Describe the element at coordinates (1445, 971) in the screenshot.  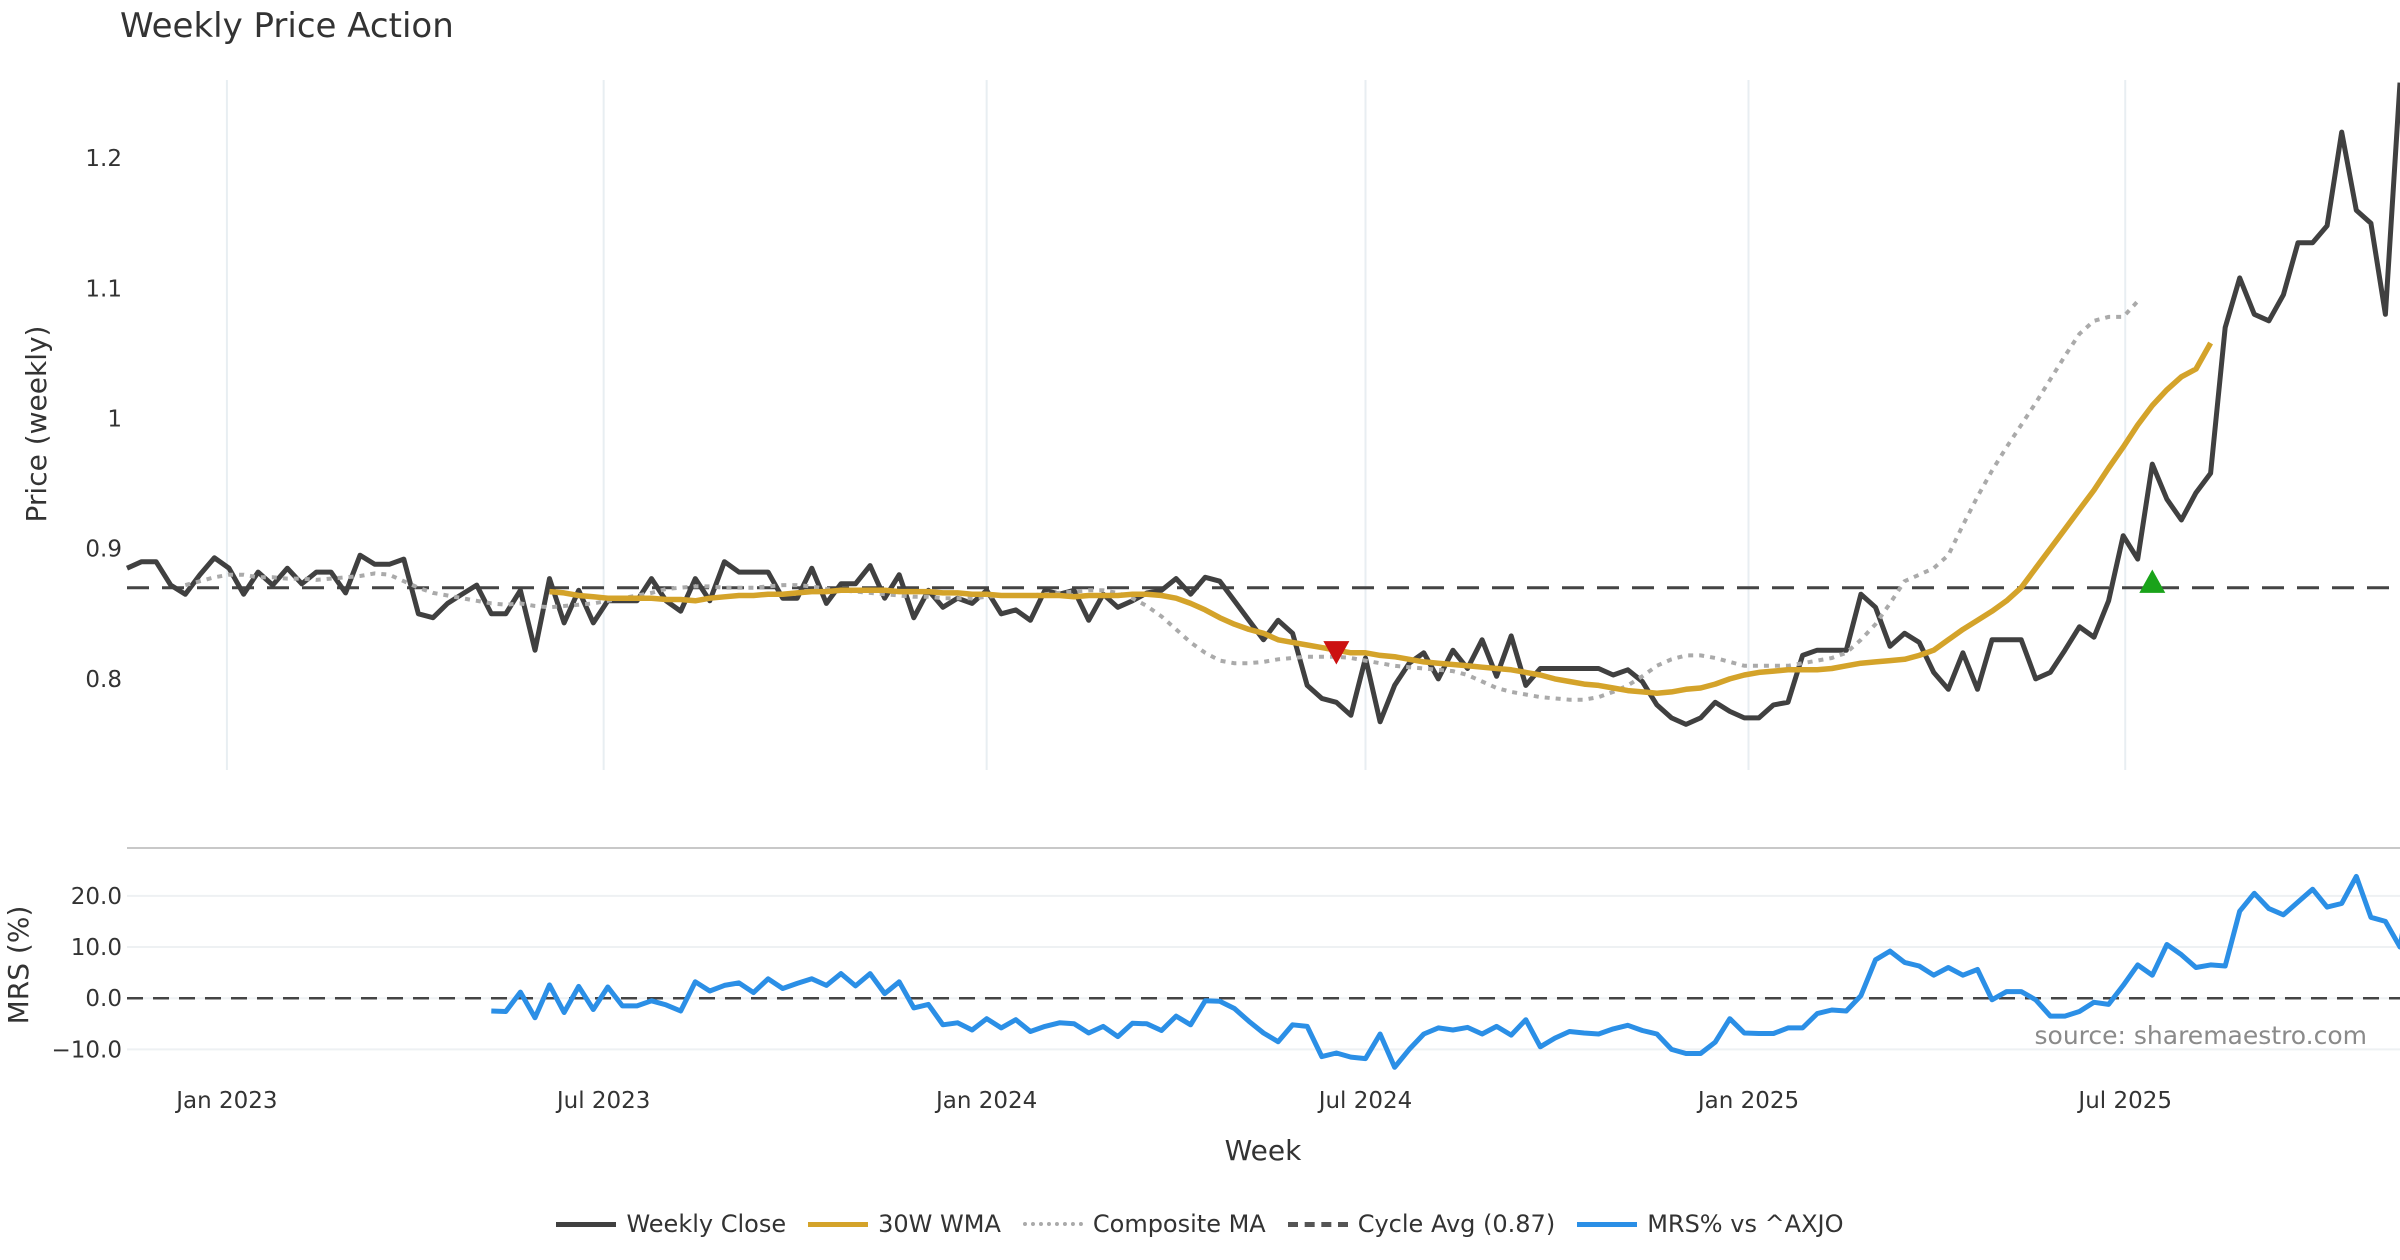
I see `mrs-line` at that location.